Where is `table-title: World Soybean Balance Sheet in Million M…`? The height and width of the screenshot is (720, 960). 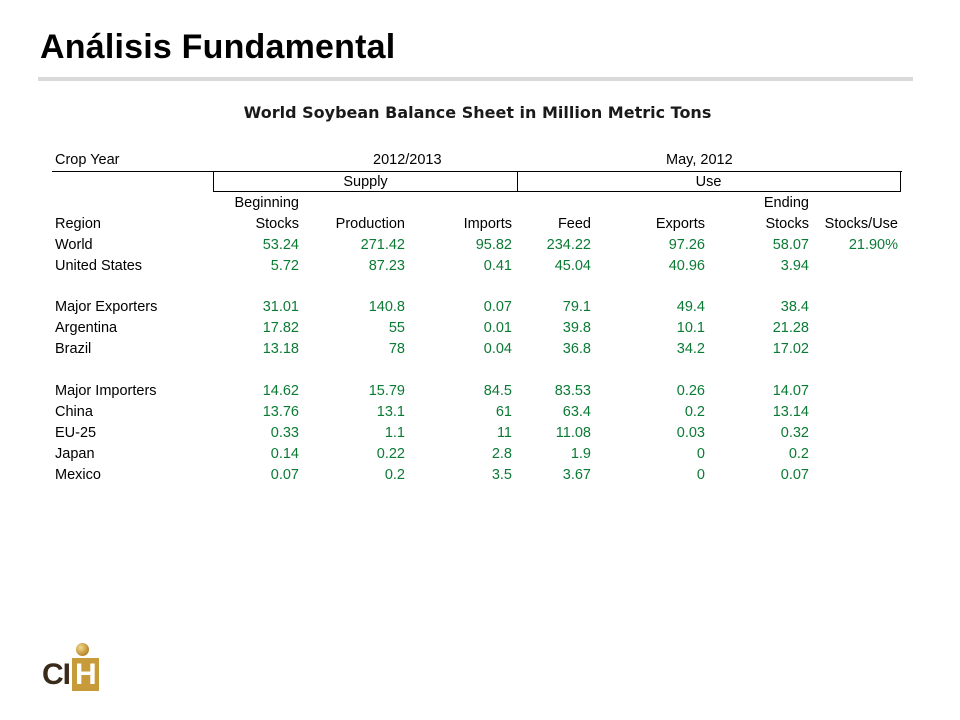 table-title: World Soybean Balance Sheet in Million M… is located at coordinates (477, 112).